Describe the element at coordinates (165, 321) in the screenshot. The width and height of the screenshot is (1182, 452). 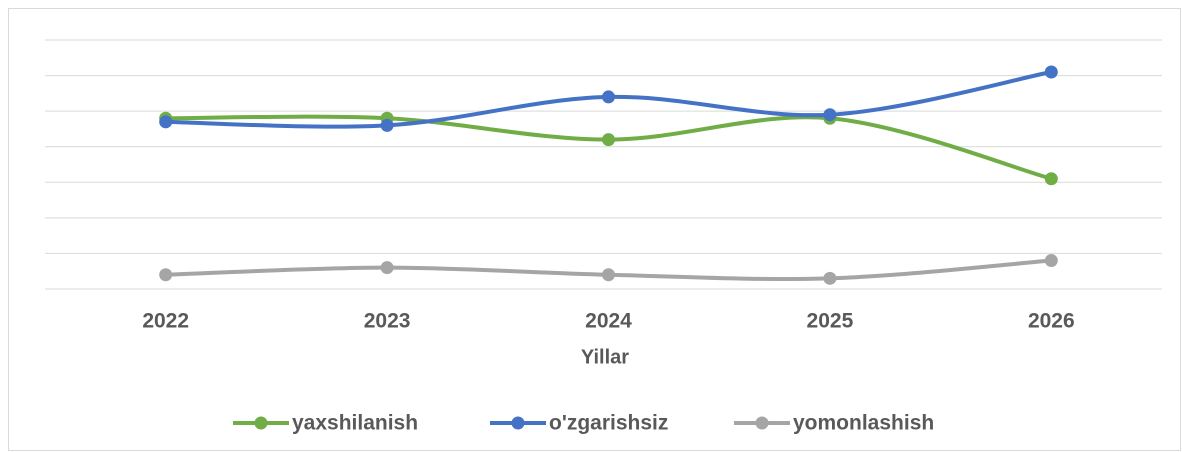
I see `x-tick-label: 2022` at that location.